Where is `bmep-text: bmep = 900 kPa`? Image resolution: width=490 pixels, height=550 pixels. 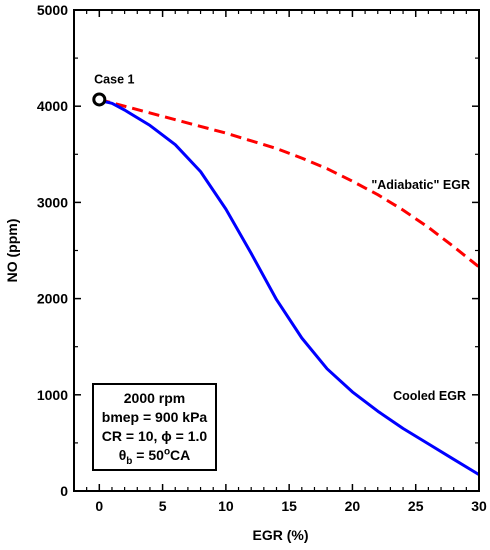 bmep-text: bmep = 900 kPa is located at coordinates (154, 417).